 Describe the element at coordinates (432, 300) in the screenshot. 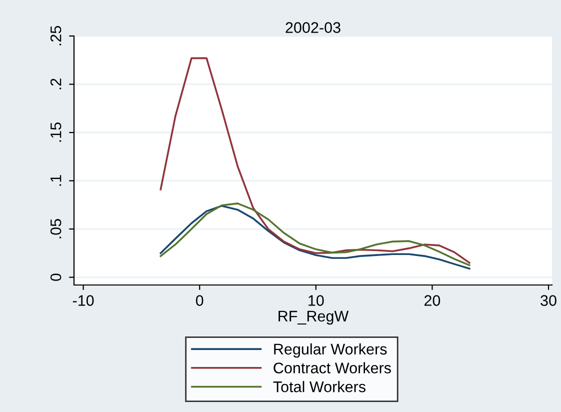

I see `x-tick-label: 20` at that location.